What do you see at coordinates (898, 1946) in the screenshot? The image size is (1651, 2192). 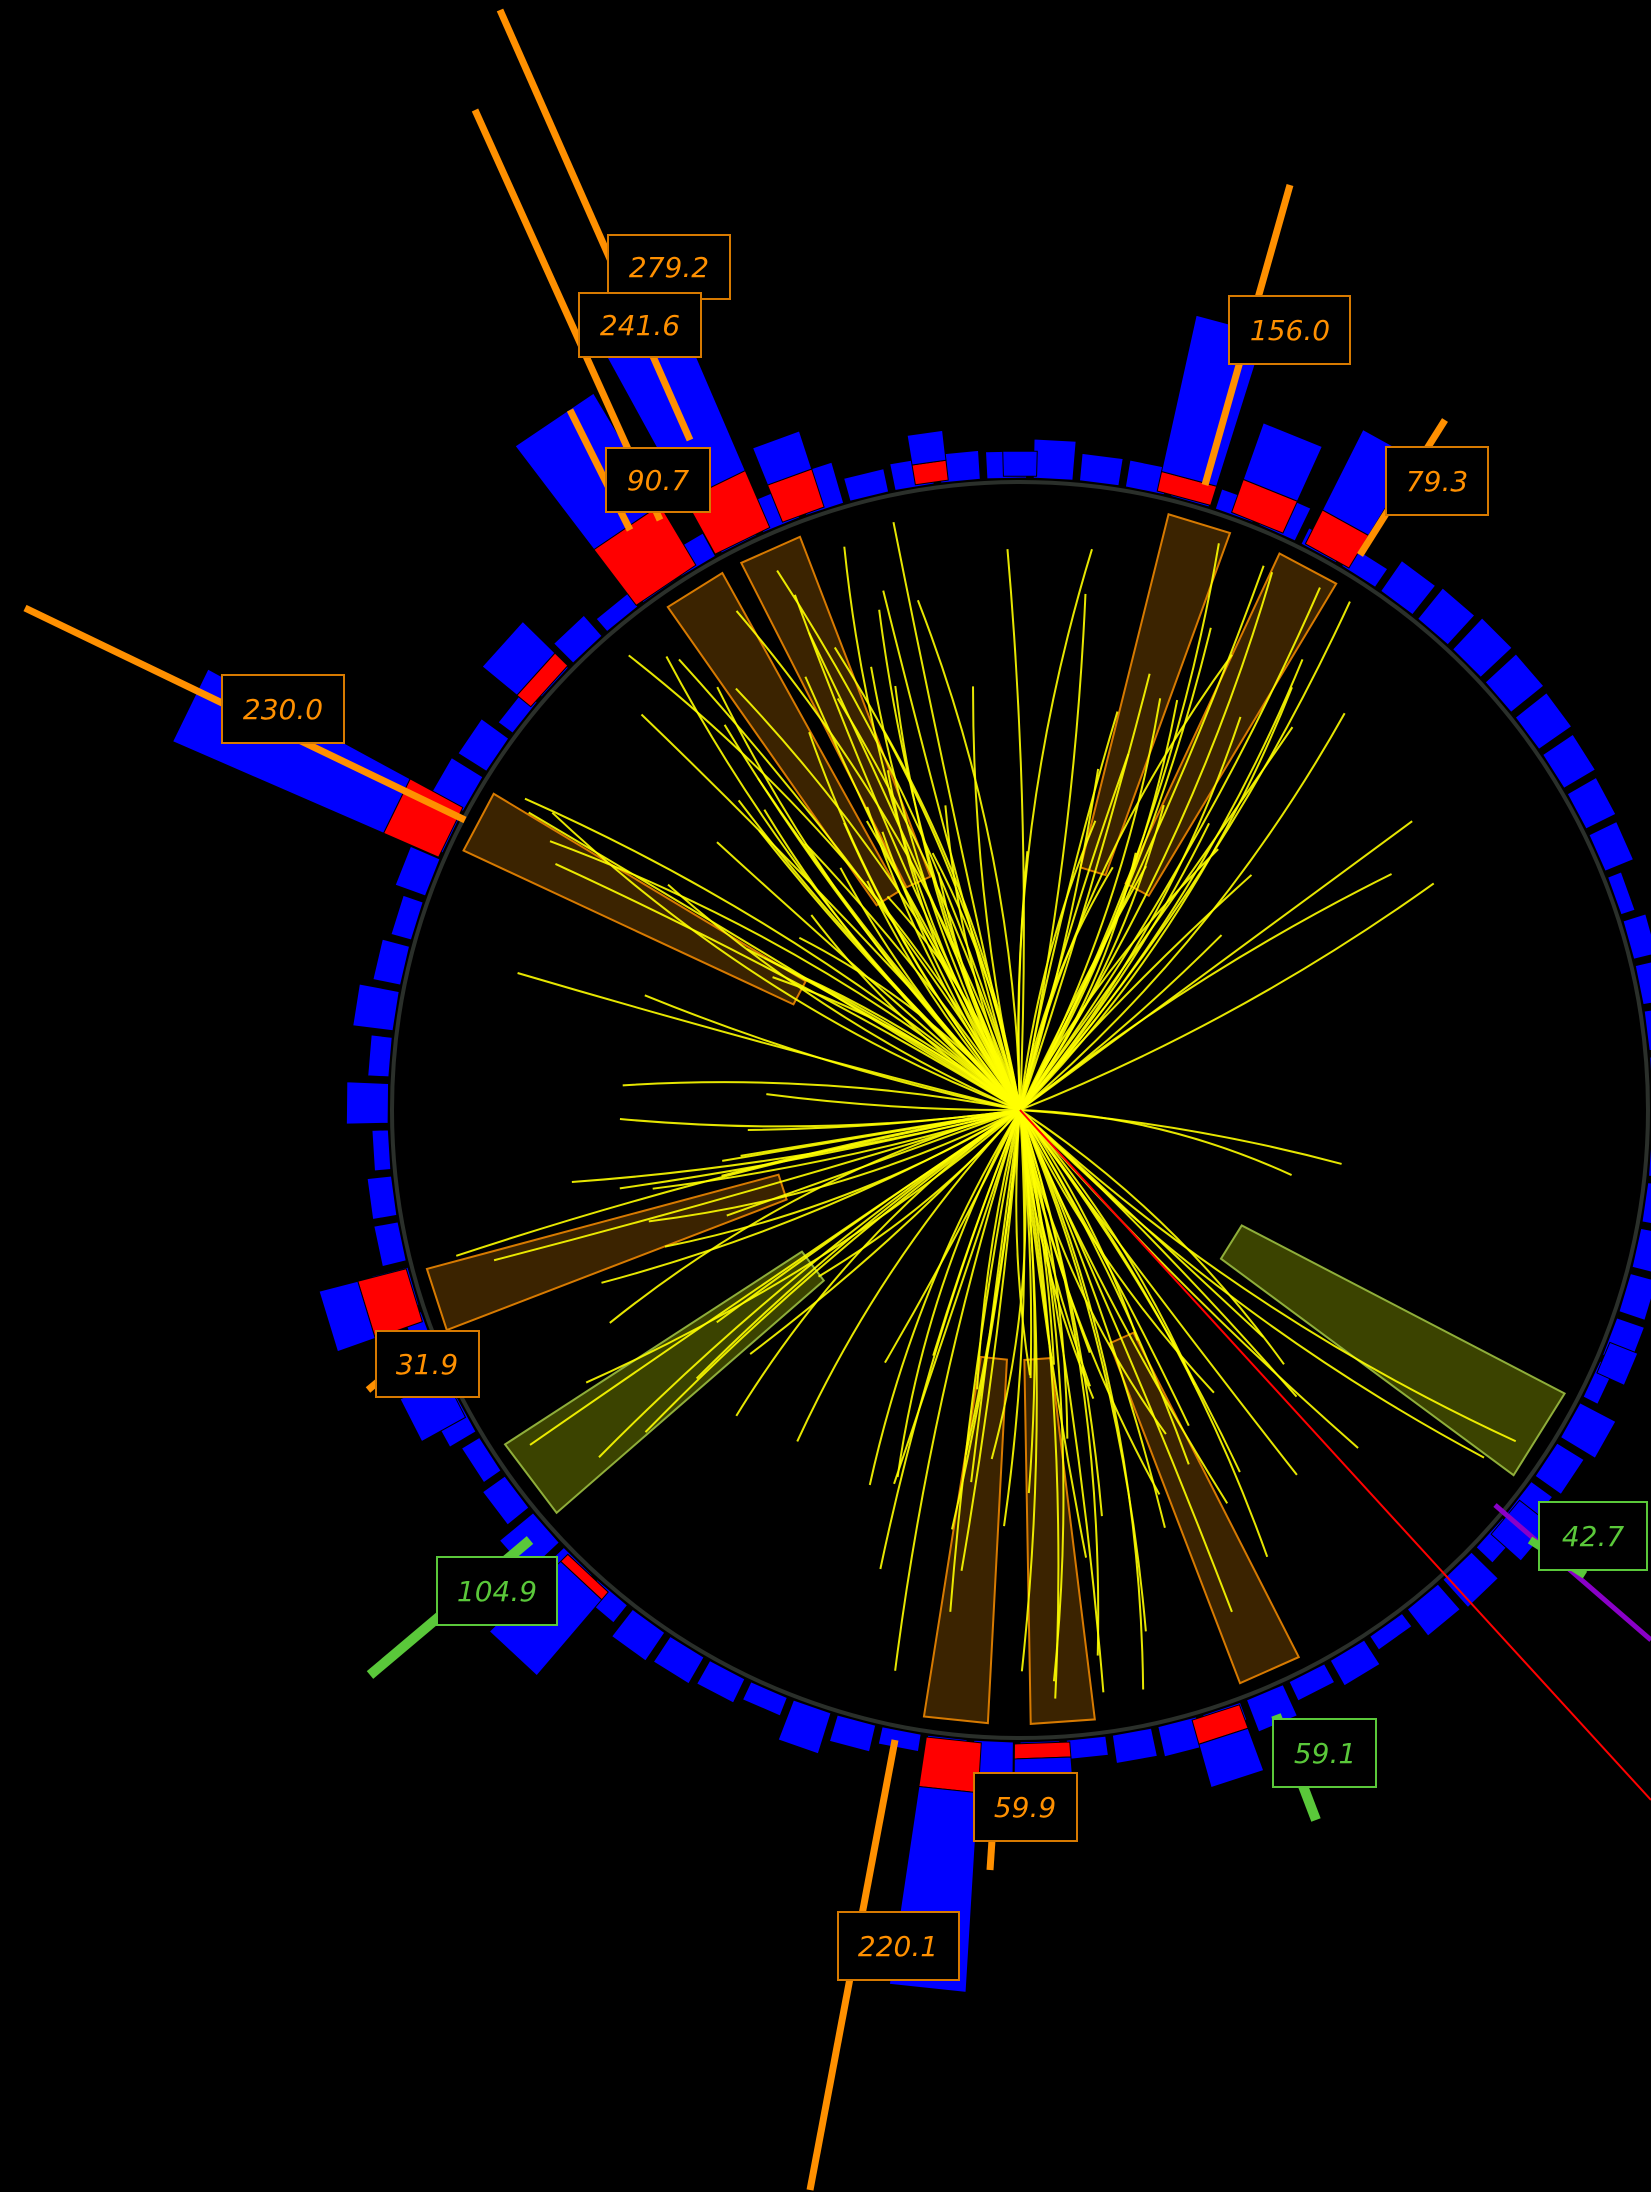 I see `value-label-text: 220.1` at bounding box center [898, 1946].